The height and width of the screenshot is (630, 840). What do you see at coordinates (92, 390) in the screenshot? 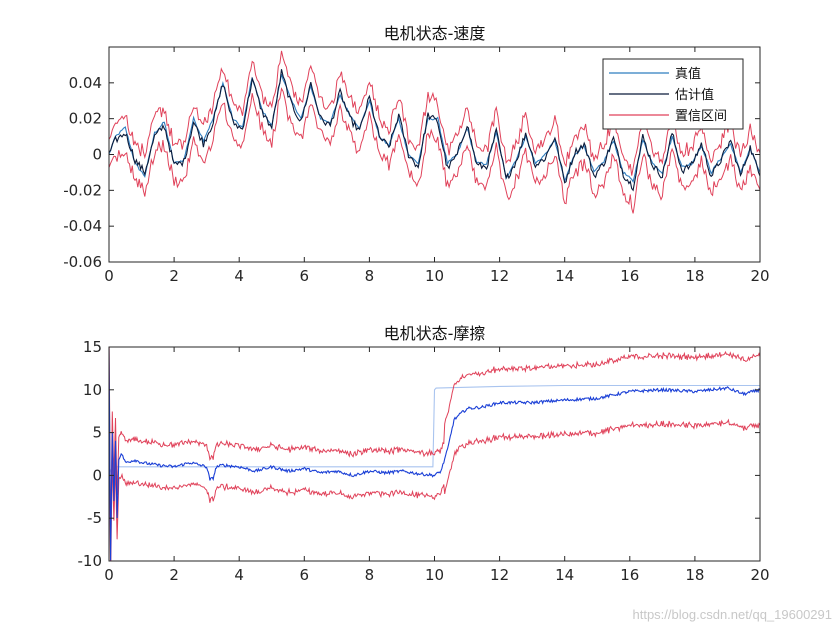
I see `y-tick-label: 10` at bounding box center [92, 390].